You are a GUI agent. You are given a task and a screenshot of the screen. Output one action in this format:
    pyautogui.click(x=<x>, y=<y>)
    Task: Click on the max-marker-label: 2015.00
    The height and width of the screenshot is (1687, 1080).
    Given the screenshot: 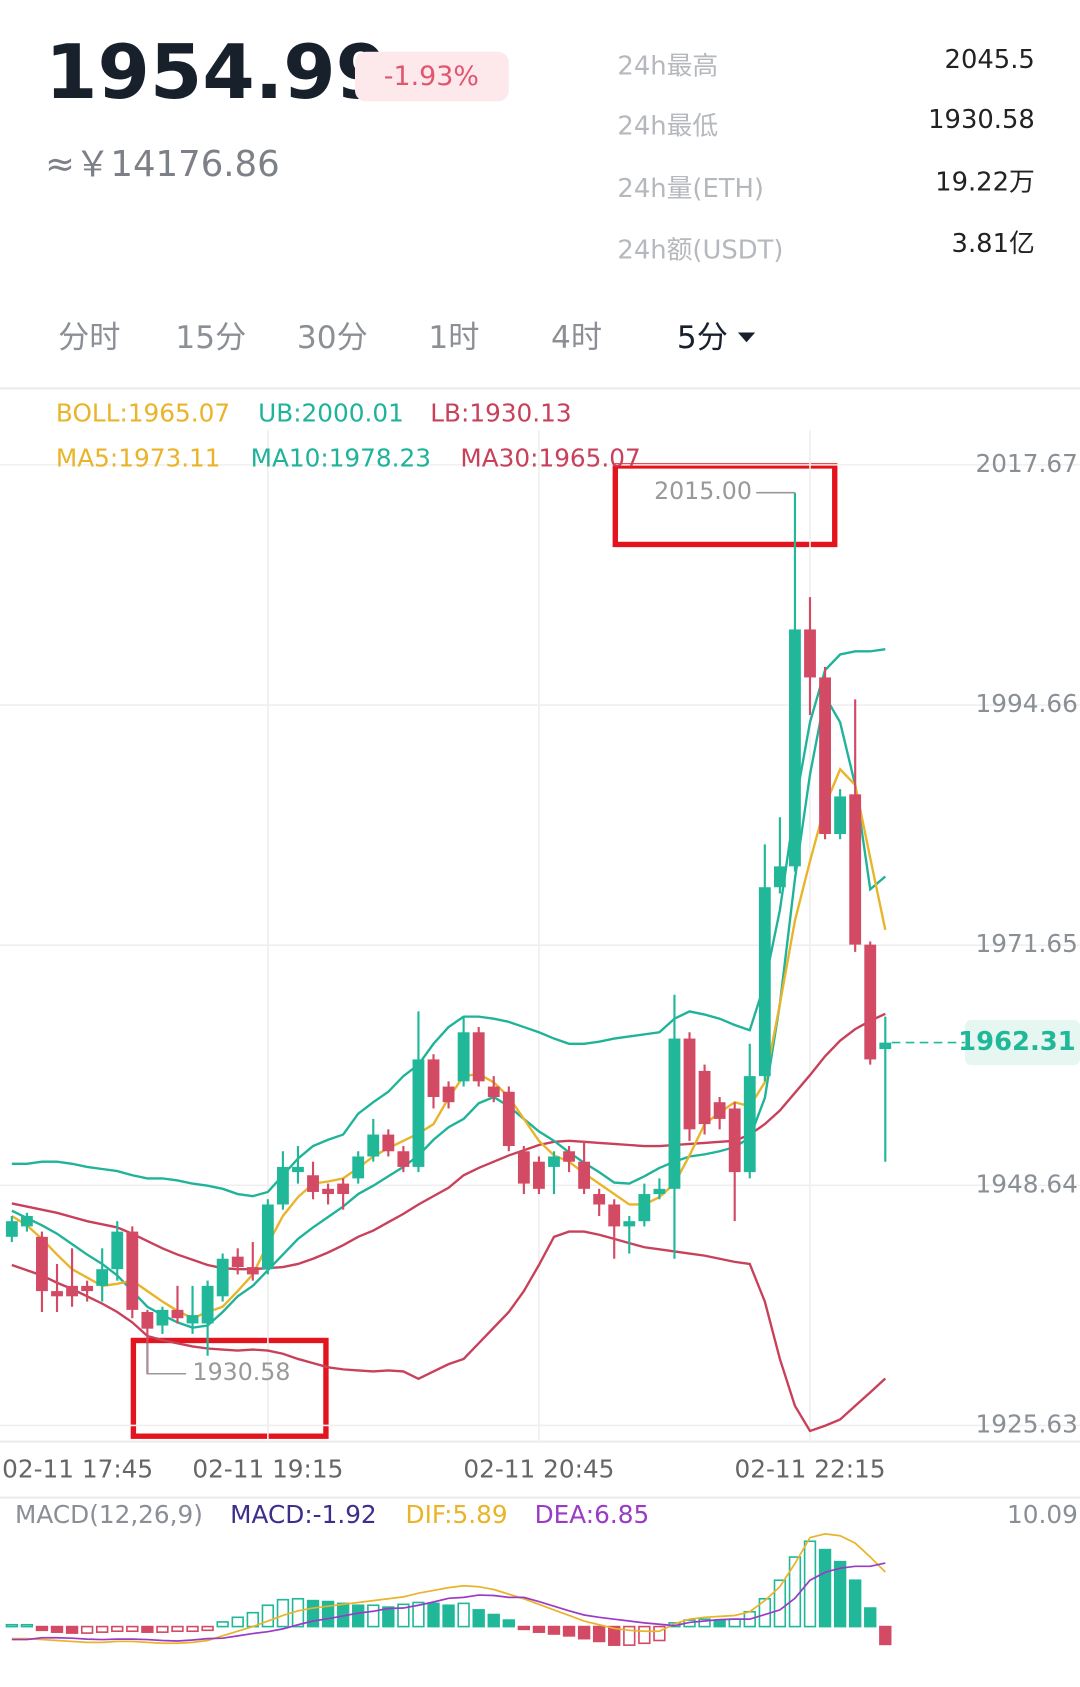 What is the action you would take?
    pyautogui.click(x=703, y=491)
    